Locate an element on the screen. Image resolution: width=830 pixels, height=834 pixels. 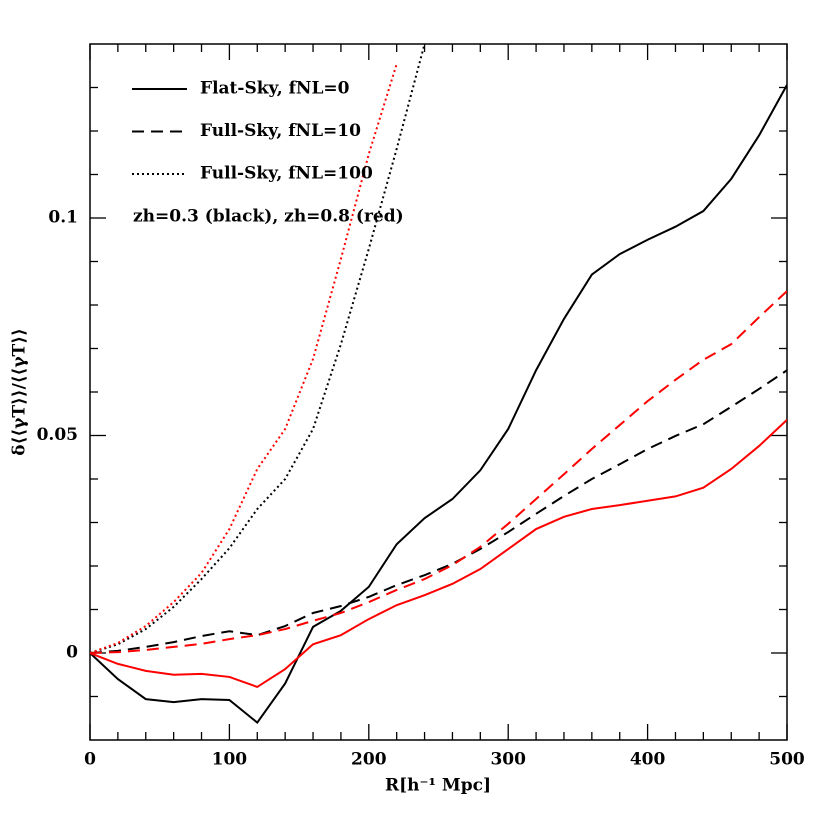
y-tick-label: 0.05 is located at coordinates (57, 435).